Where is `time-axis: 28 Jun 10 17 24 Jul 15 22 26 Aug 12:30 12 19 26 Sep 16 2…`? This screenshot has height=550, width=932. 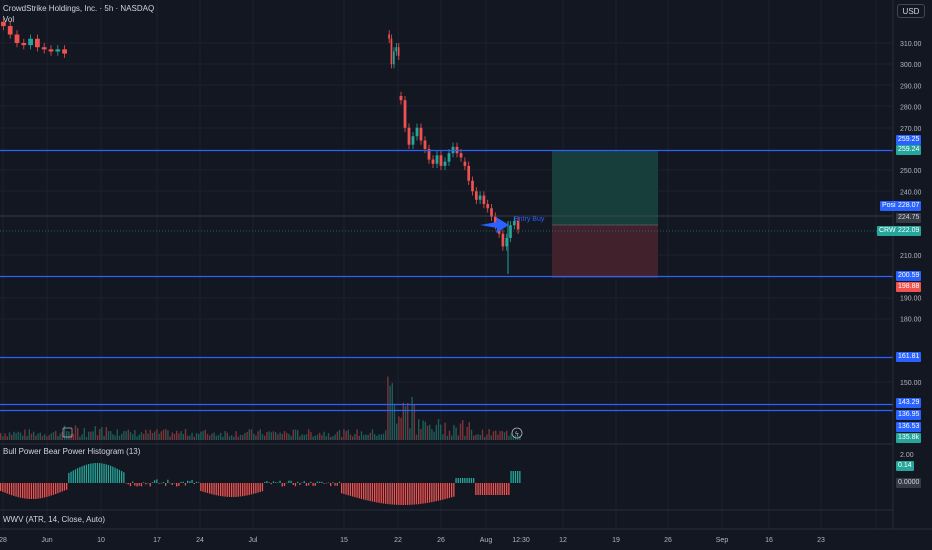 time-axis: 28 Jun 10 17 24 Jul 15 22 26 Aug 12:30 12 19 26 Sep 16 2… is located at coordinates (412, 540).